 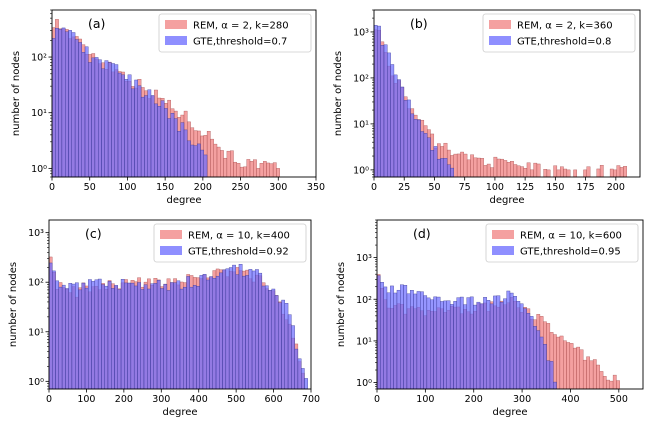 I want to click on y-axis-label: number of nodes, so click(x=16, y=93).